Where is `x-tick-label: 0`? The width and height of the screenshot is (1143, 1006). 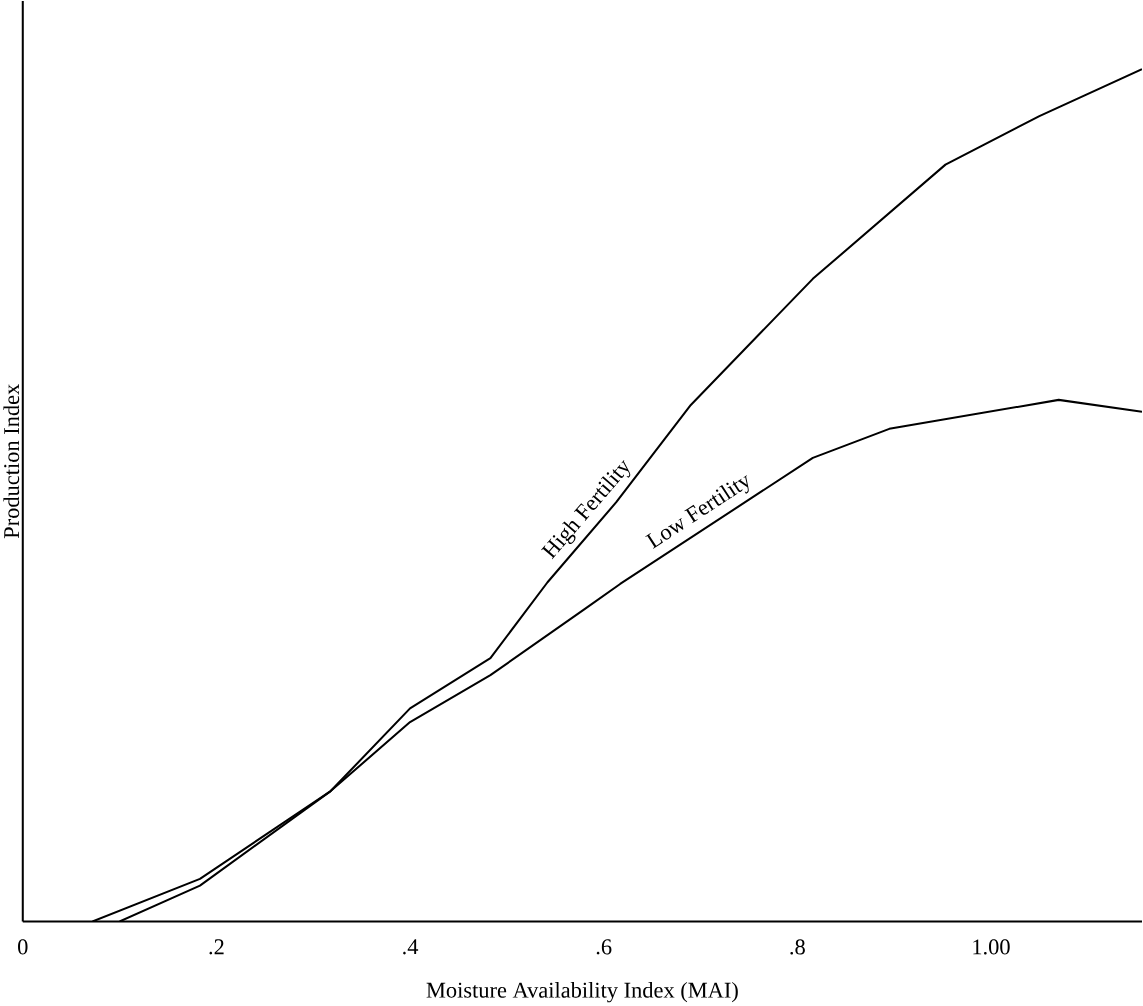
x-tick-label: 0 is located at coordinates (23, 947).